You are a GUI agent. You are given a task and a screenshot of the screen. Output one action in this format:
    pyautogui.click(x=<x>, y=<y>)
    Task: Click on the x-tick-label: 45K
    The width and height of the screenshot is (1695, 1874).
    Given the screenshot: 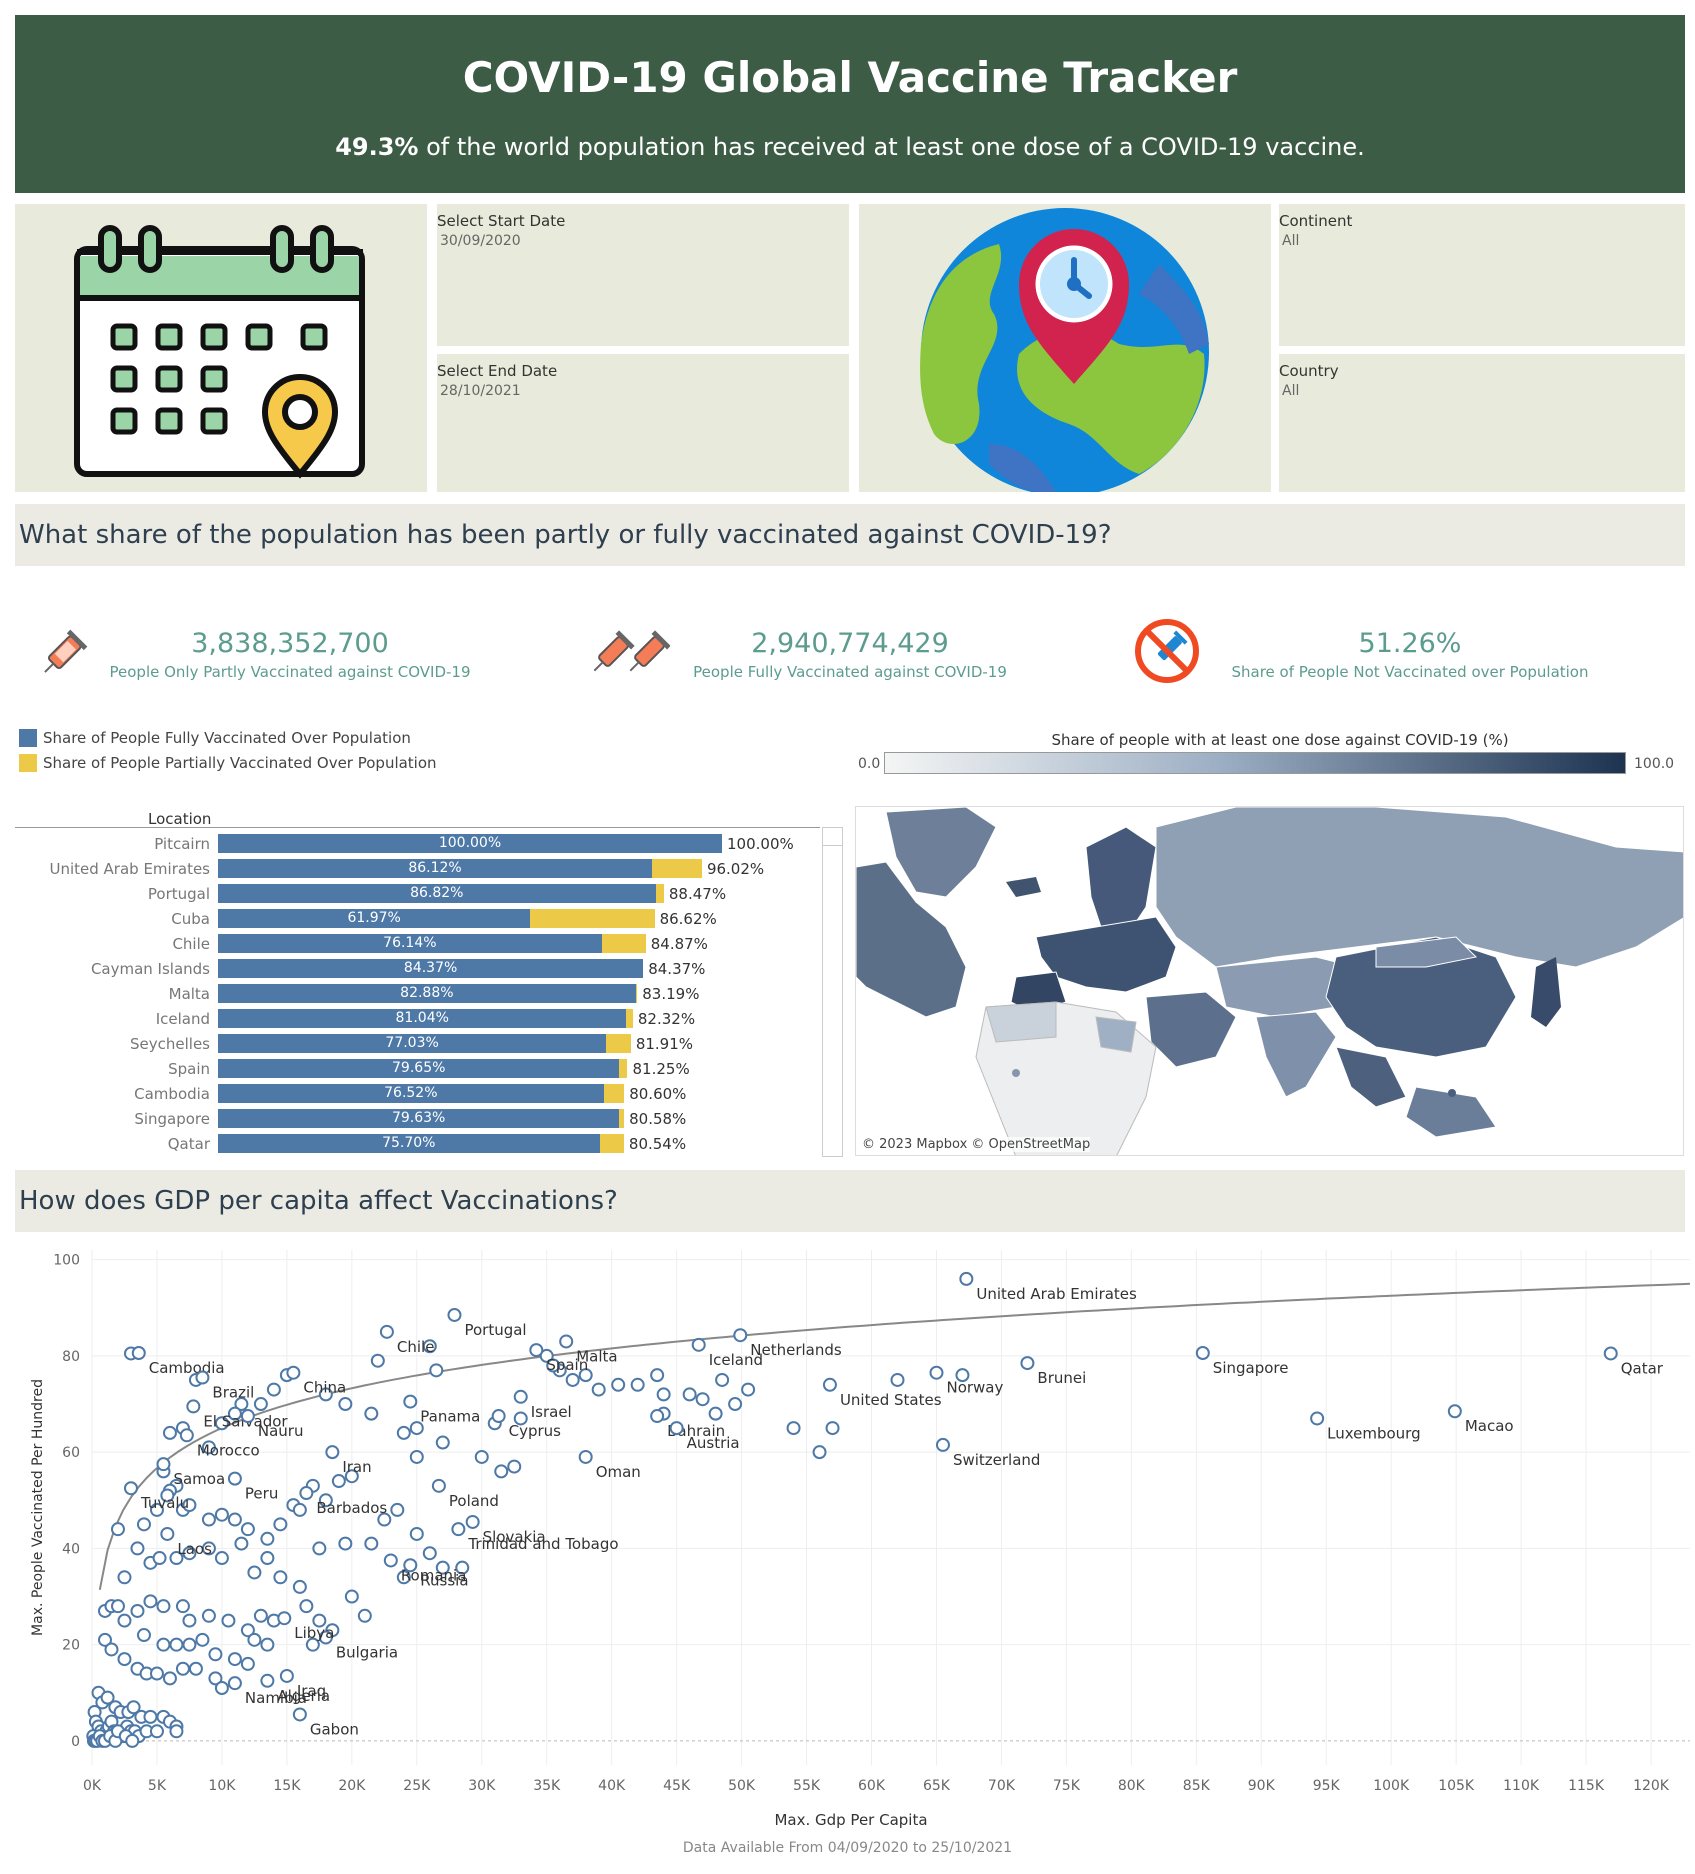 What is the action you would take?
    pyautogui.click(x=677, y=1786)
    